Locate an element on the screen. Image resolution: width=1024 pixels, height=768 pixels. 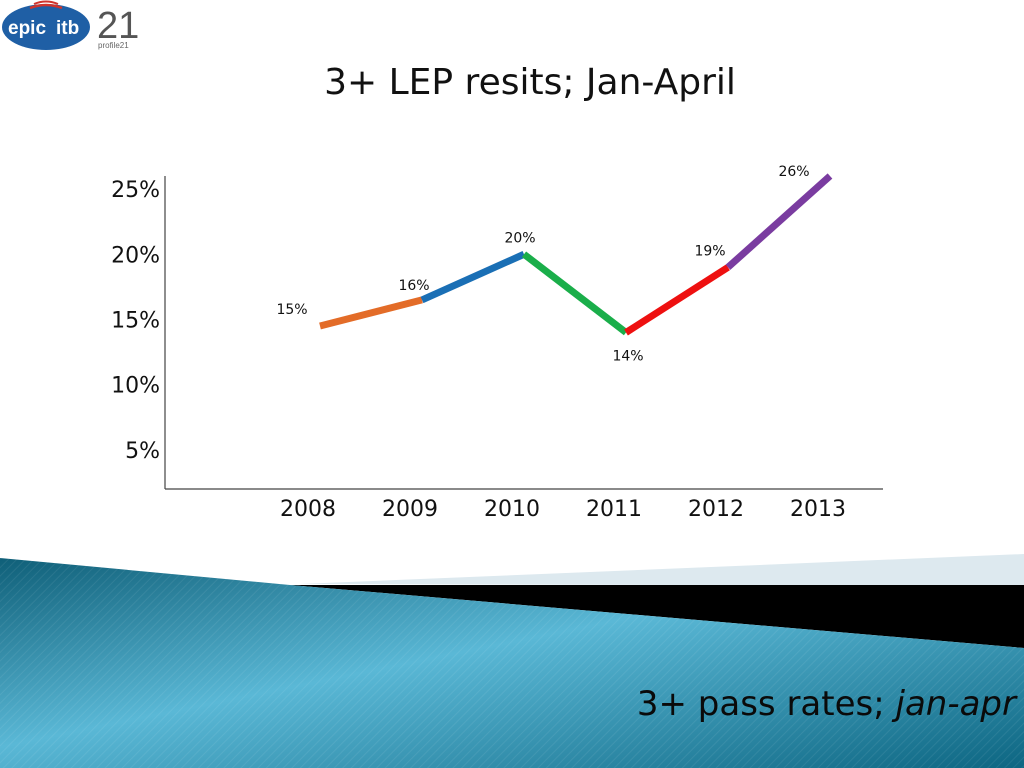
data-label: 26% is located at coordinates (793, 172).